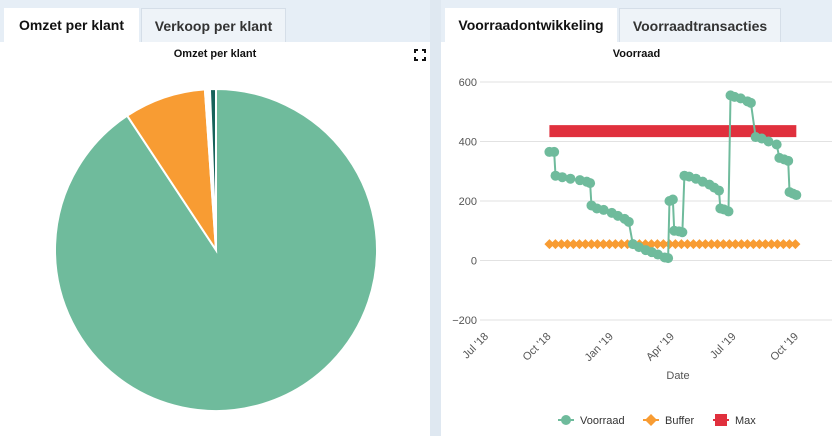 Image resolution: width=832 pixels, height=436 pixels. I want to click on y-tick-label: 200, so click(468, 202).